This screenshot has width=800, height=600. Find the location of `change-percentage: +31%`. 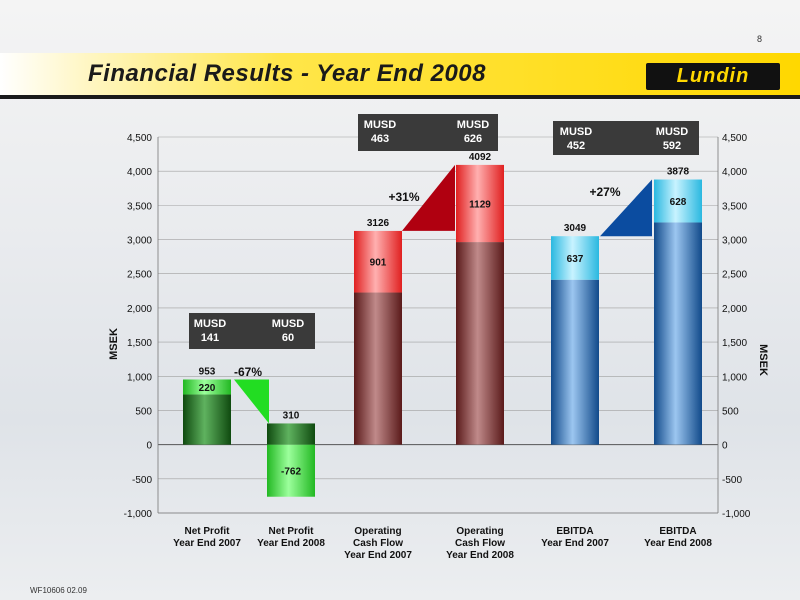

change-percentage: +31% is located at coordinates (403, 197).